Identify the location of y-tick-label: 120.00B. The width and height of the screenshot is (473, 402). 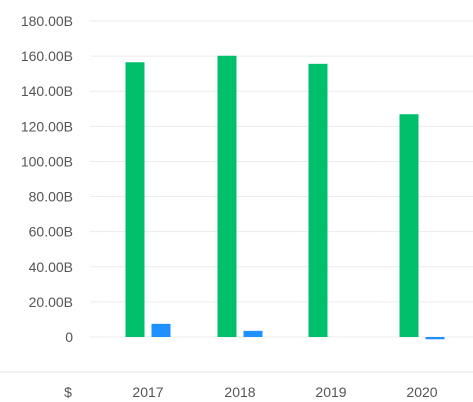
(47, 126).